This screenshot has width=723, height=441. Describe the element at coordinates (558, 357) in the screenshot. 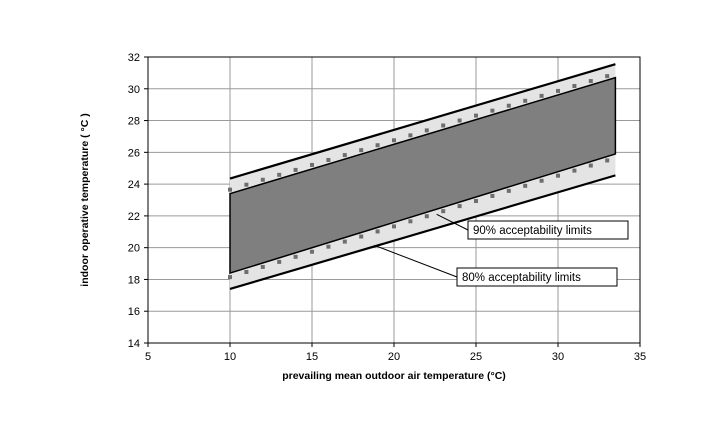

I see `x-tick-label: 30` at that location.